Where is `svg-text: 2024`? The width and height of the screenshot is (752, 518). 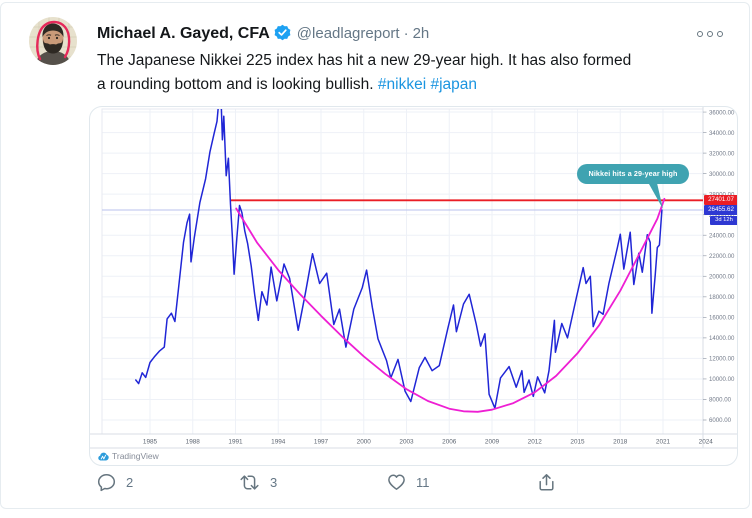
svg-text: 2024 is located at coordinates (706, 442).